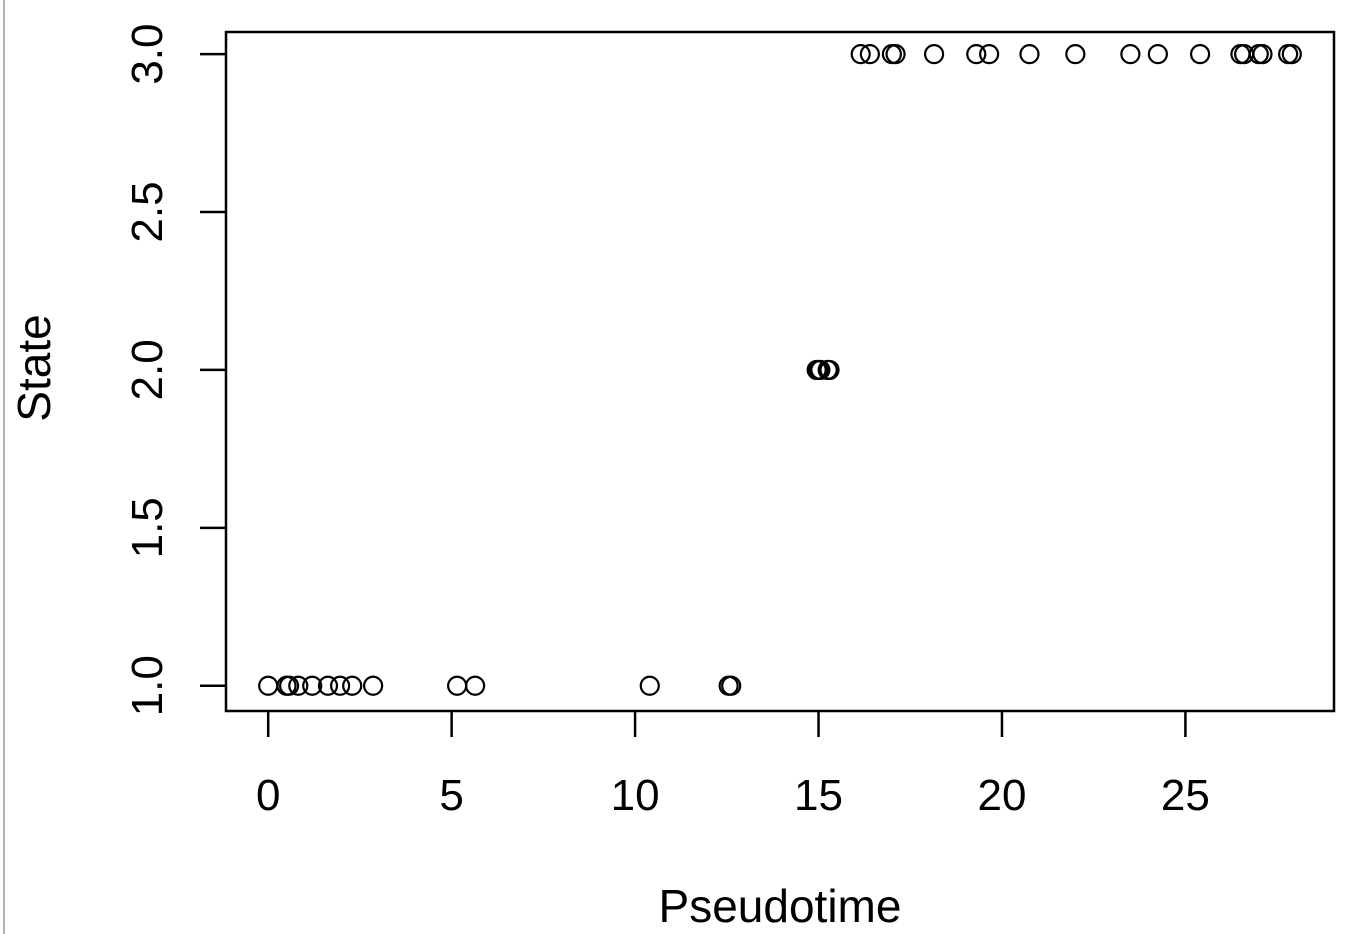 The height and width of the screenshot is (934, 1350). What do you see at coordinates (147, 685) in the screenshot?
I see `y-tick-label: 1.0` at bounding box center [147, 685].